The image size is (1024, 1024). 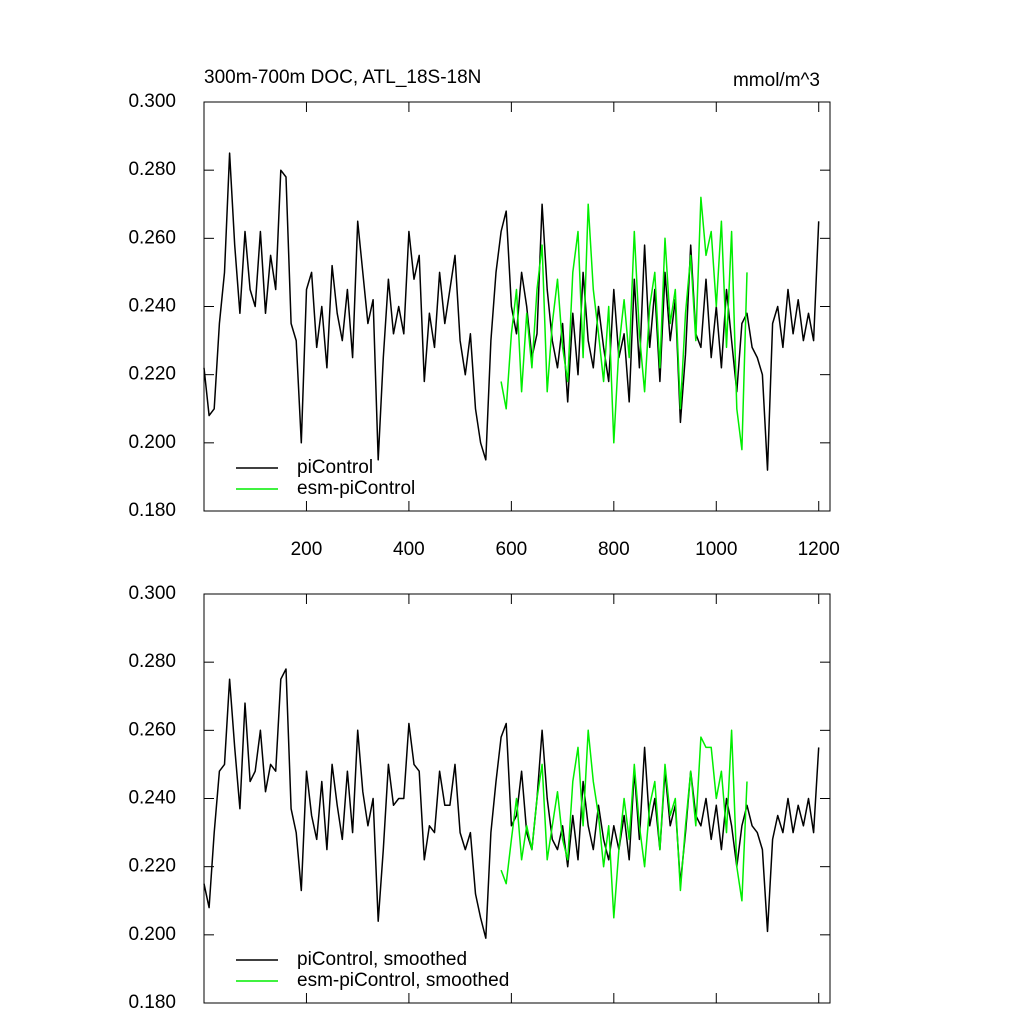 I want to click on x-tick-label: 800, so click(x=614, y=549).